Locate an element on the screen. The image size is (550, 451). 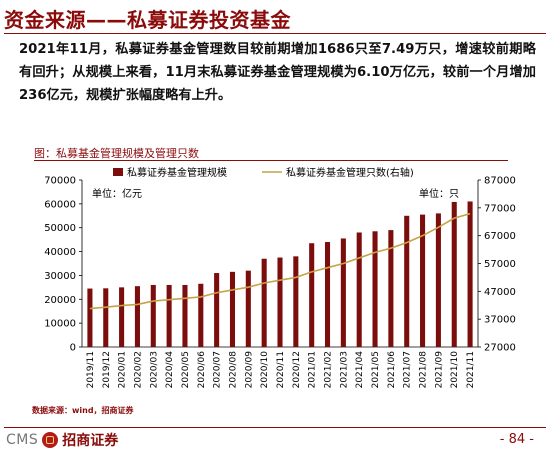
footer-divider is located at coordinates (275, 427).